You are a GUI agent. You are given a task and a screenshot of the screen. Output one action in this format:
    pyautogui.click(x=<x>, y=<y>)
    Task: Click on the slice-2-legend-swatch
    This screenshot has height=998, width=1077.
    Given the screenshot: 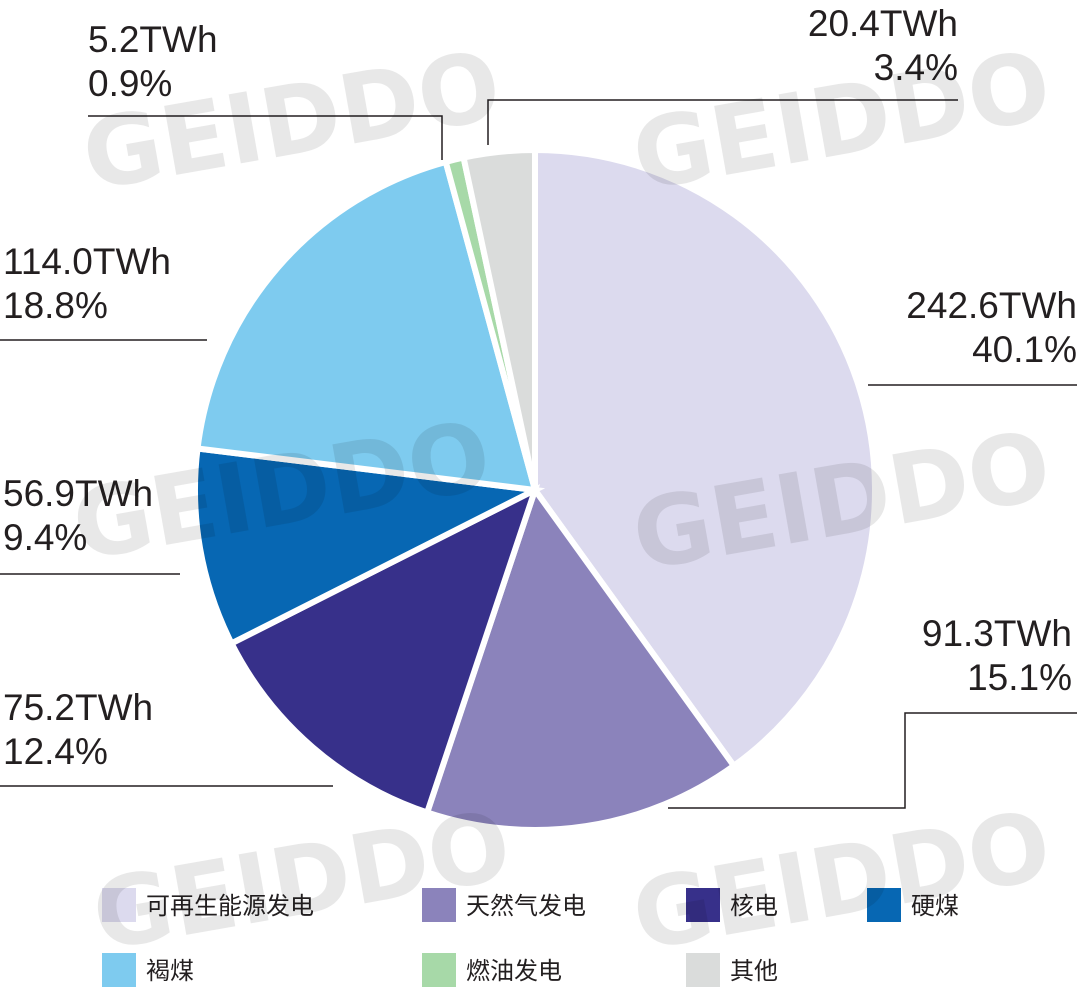 What is the action you would take?
    pyautogui.click(x=439, y=905)
    